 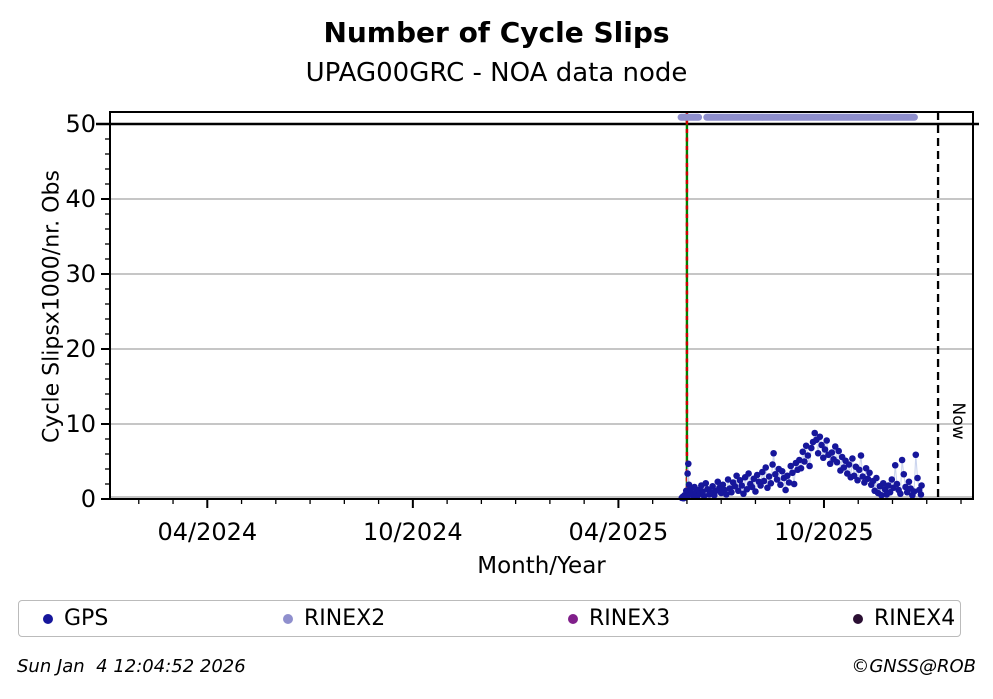 What do you see at coordinates (80, 349) in the screenshot?
I see `y-tick-label: 20` at bounding box center [80, 349].